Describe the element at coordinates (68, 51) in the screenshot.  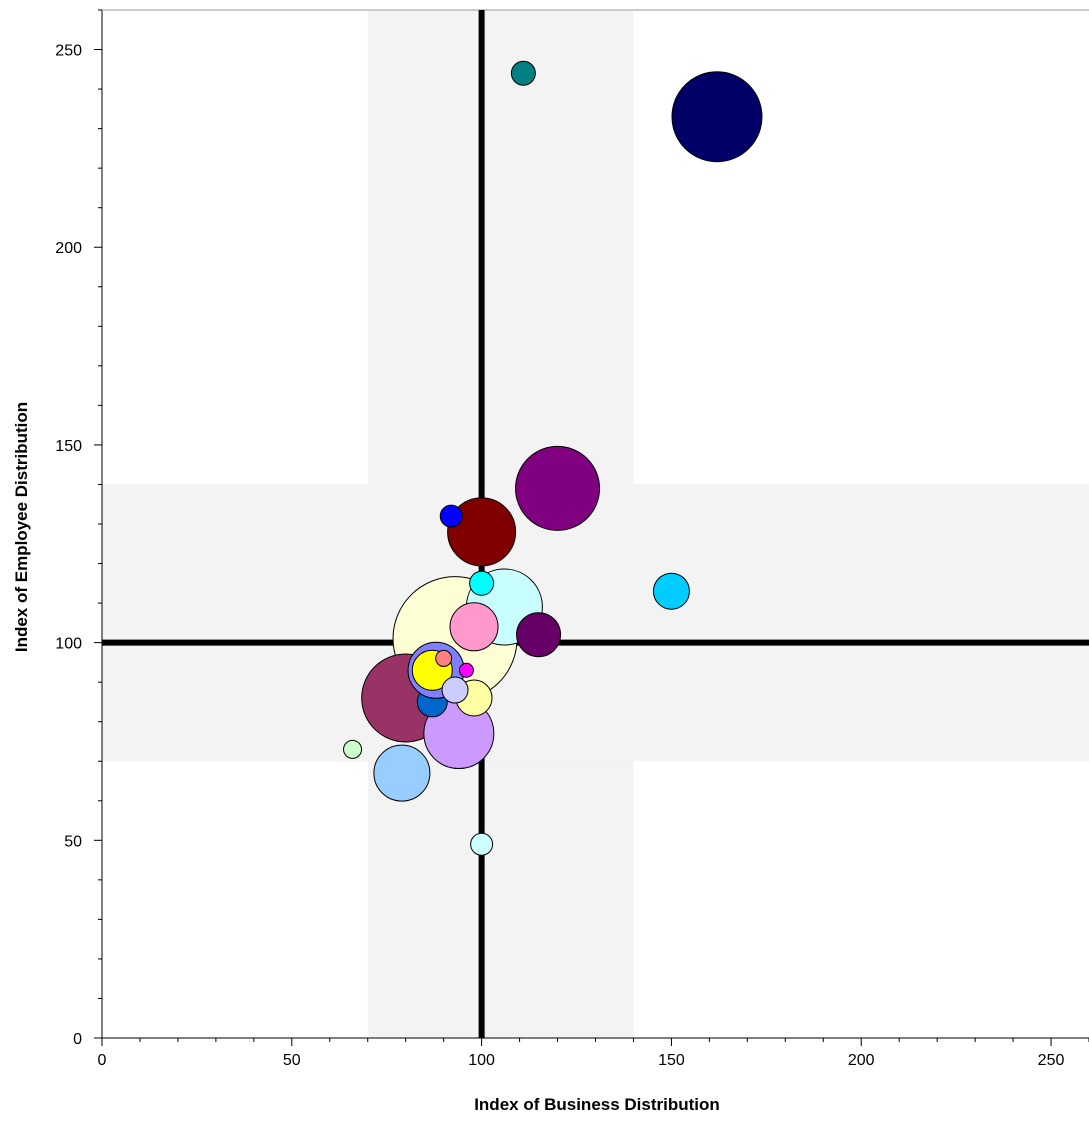
I see `y-tick-label: 250` at that location.